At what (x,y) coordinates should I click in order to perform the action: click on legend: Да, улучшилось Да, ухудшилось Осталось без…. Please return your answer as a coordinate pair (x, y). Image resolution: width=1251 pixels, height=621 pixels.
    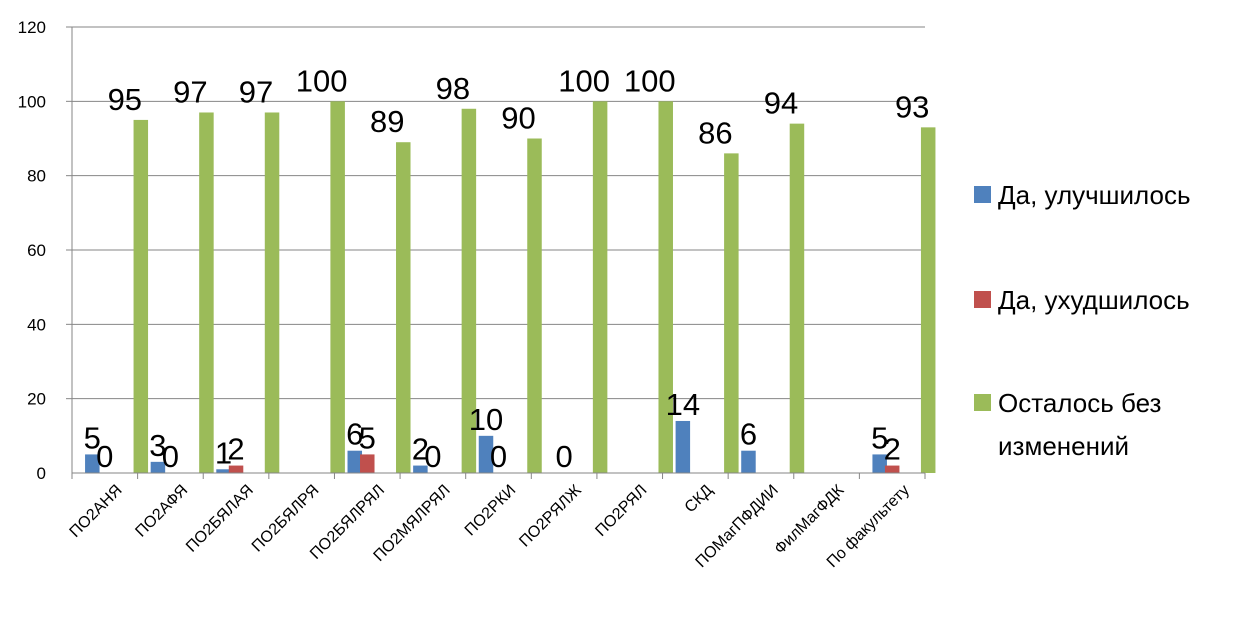
    Looking at the image, I should click on (1082, 320).